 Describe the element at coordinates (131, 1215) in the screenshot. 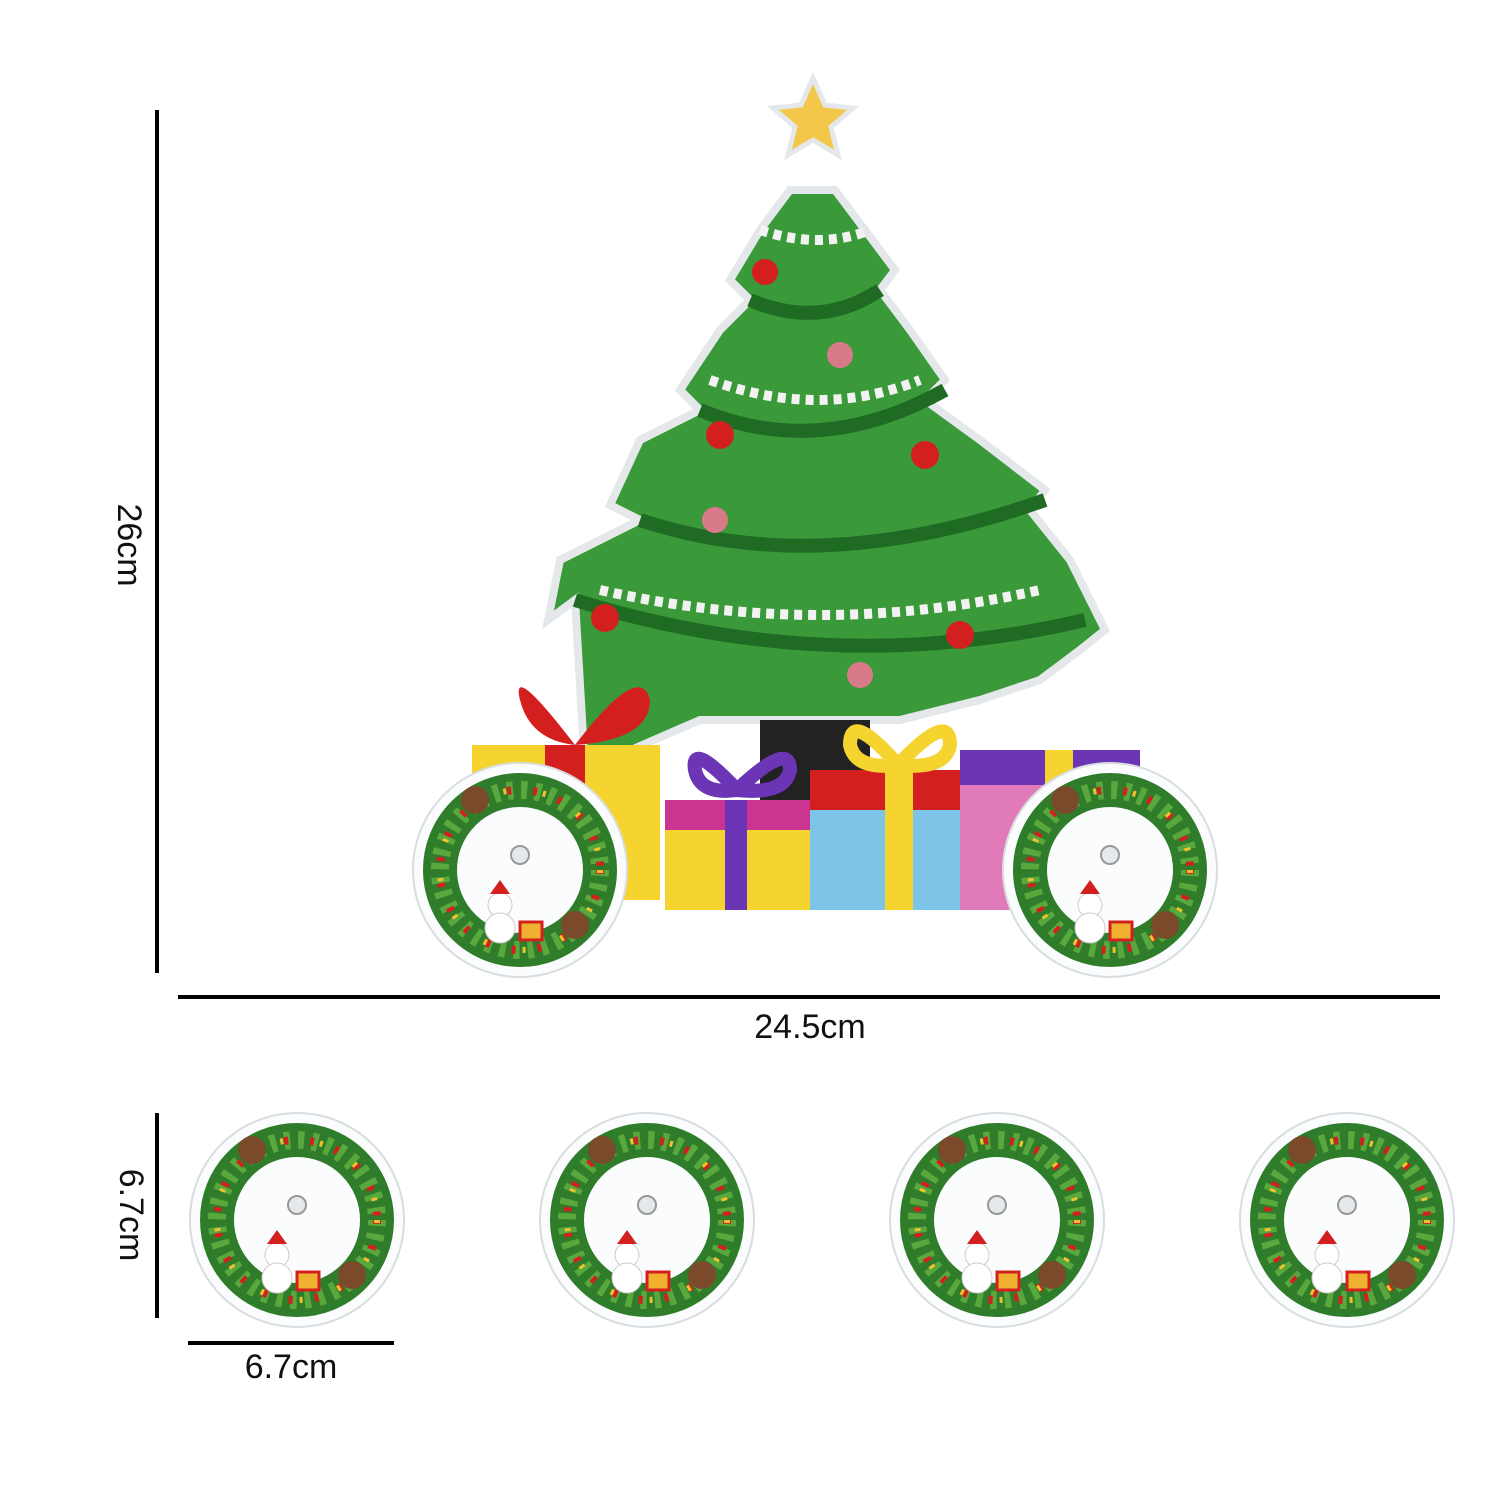

I see `coaster-height-label: 6.7cm` at that location.